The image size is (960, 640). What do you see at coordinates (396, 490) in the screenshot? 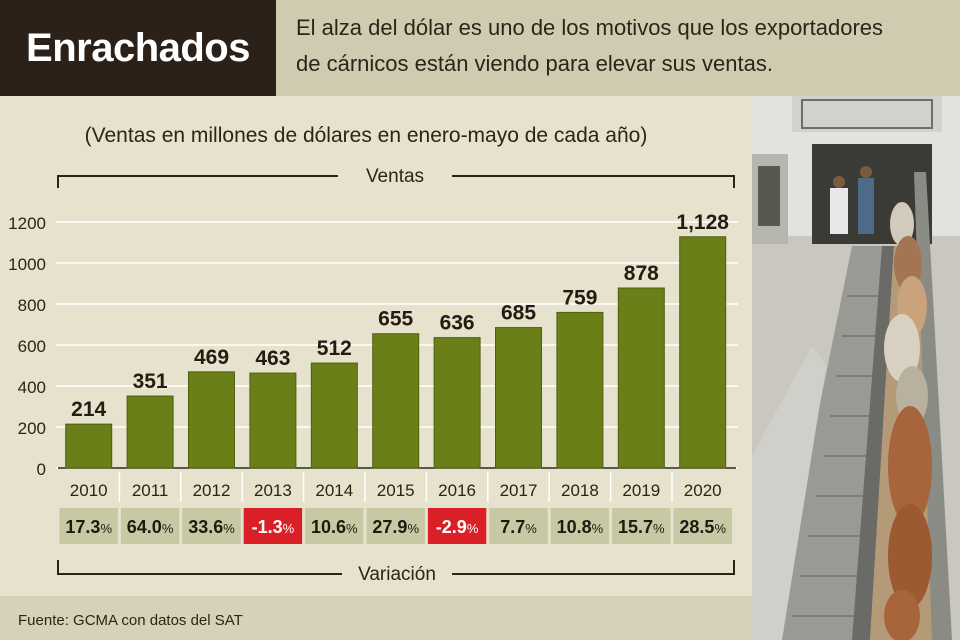
I see `x-tick-label-2015: 2015` at bounding box center [396, 490].